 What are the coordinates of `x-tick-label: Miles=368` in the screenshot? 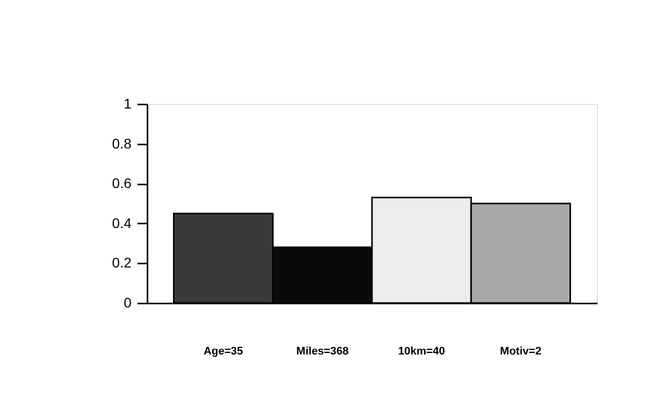 It's located at (322, 352).